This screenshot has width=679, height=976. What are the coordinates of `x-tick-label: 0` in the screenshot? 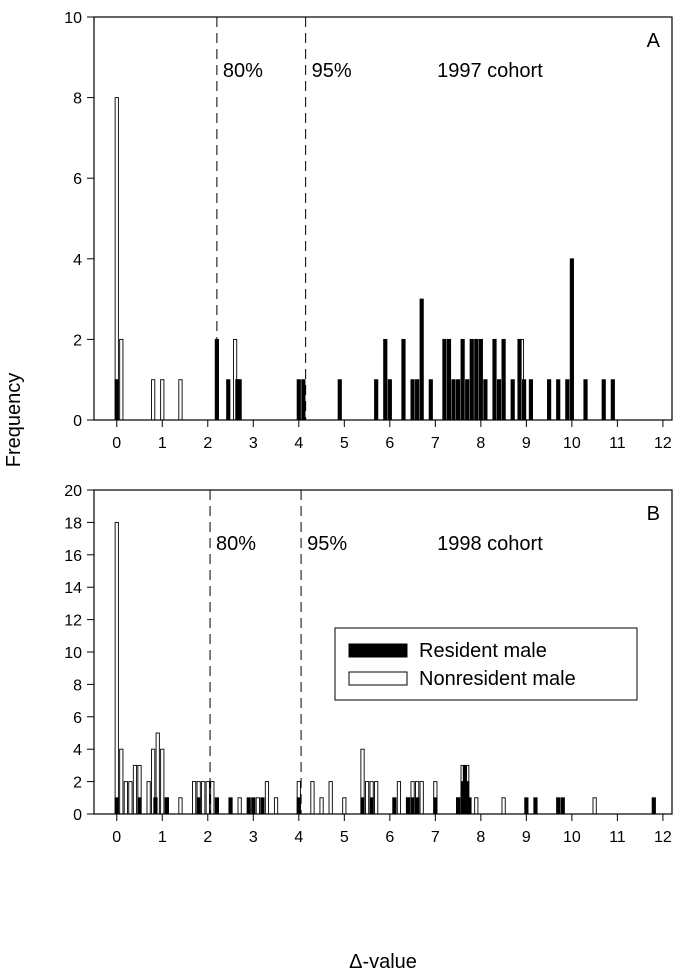 It's located at (116, 837).